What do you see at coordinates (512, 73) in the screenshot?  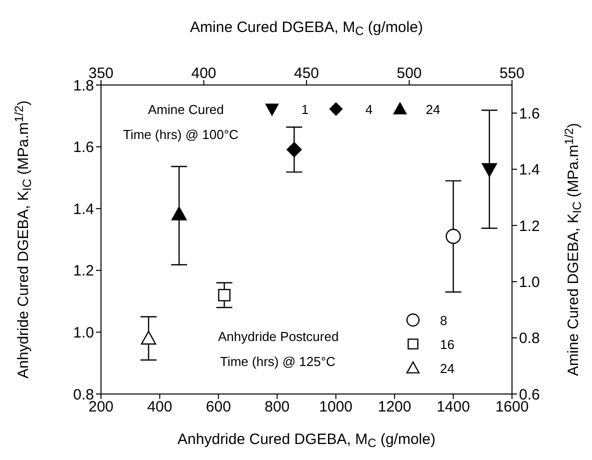 I see `x2-tick-label: 550` at bounding box center [512, 73].